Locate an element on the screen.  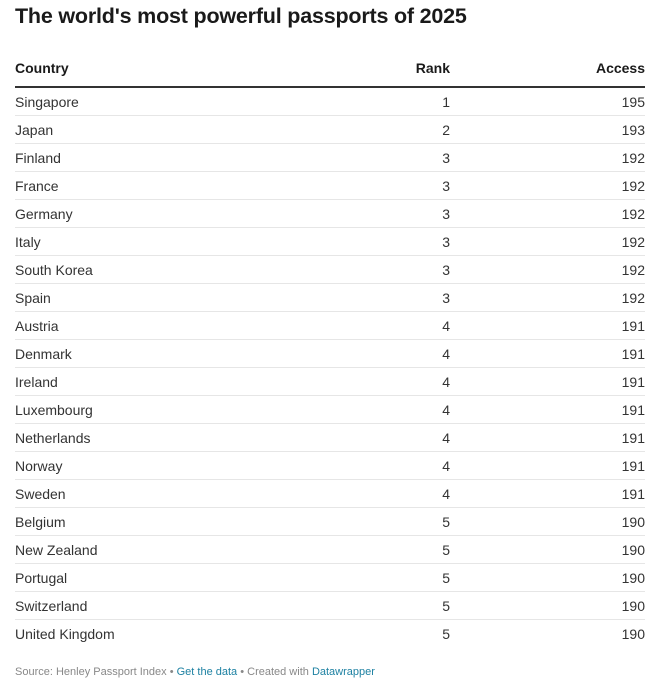
created-with-text: • Created with is located at coordinates (274, 672).